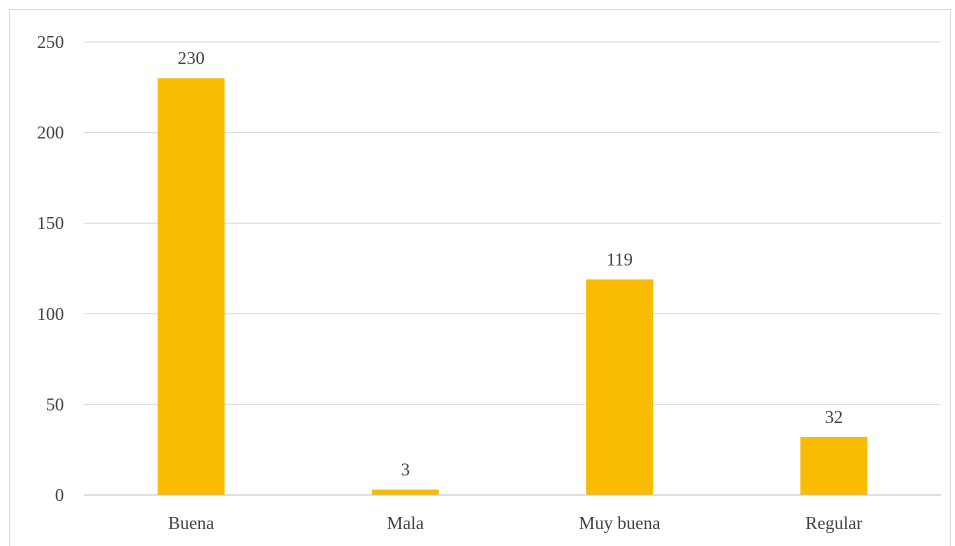 This screenshot has height=546, width=955. I want to click on x-axis-tick-labels: Buena Mala Muy buena Regular, so click(515, 523).